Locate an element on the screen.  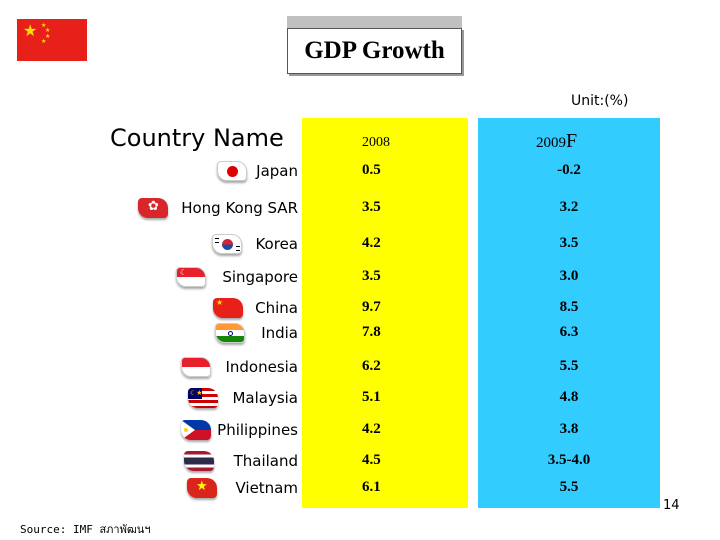
source-note: Source: IMF สภาพัฒนฯ is located at coordinates (85, 529).